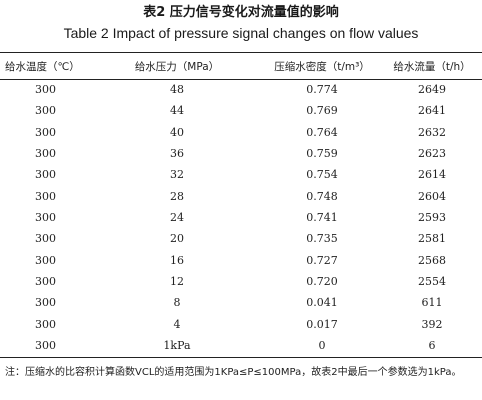 This screenshot has height=400, width=482. What do you see at coordinates (432, 132) in the screenshot?
I see `cell-flow: 2632` at bounding box center [432, 132].